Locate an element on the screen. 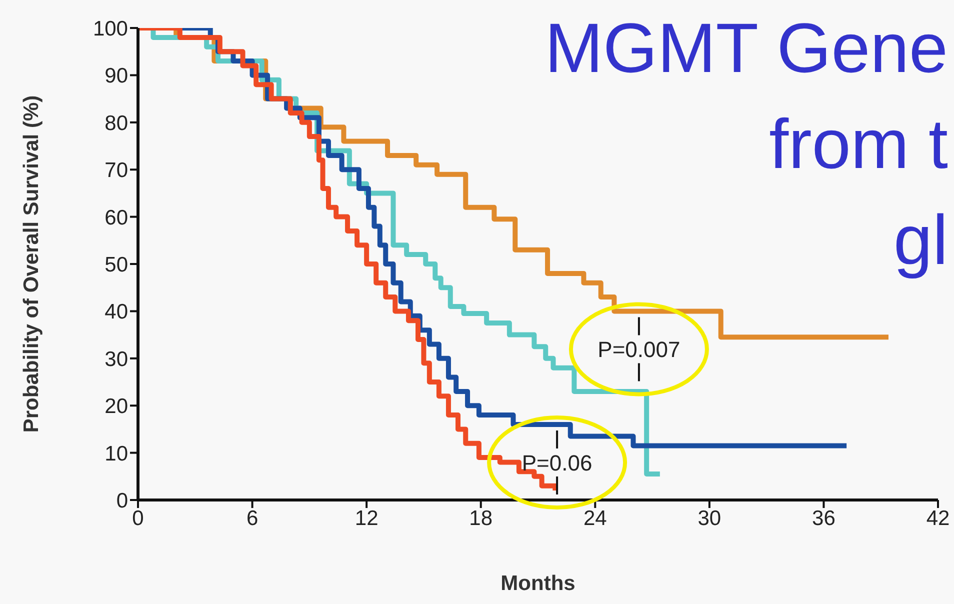 Image resolution: width=954 pixels, height=604 pixels. y-tick-label: 50 is located at coordinates (116, 264).